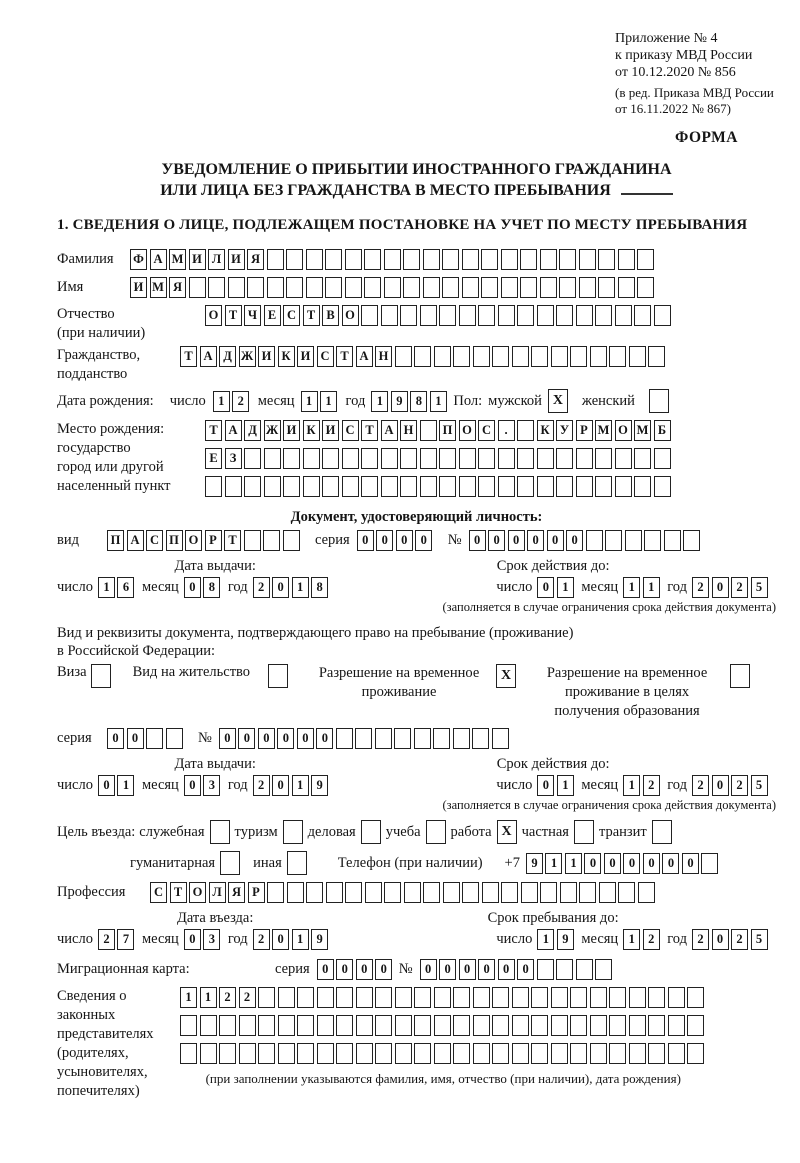 This screenshot has width=800, height=1163. What do you see at coordinates (236, 892) in the screenshot?
I see `char-cell: Я` at bounding box center [236, 892].